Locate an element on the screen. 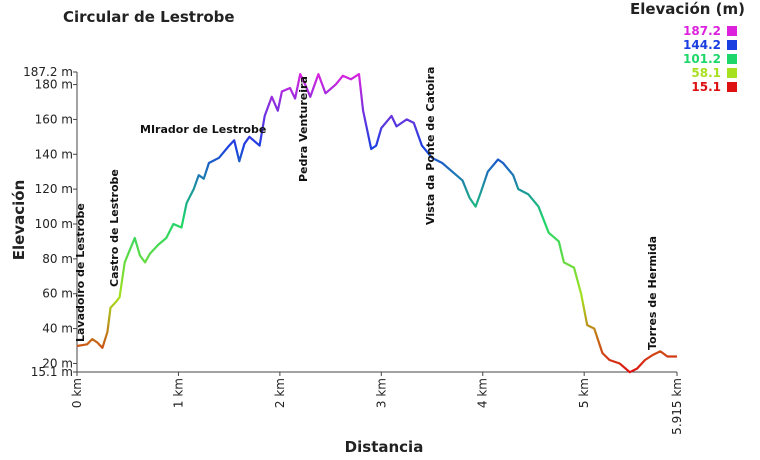 This screenshot has width=760, height=460. y-tick-label: 80 m is located at coordinates (57, 259).